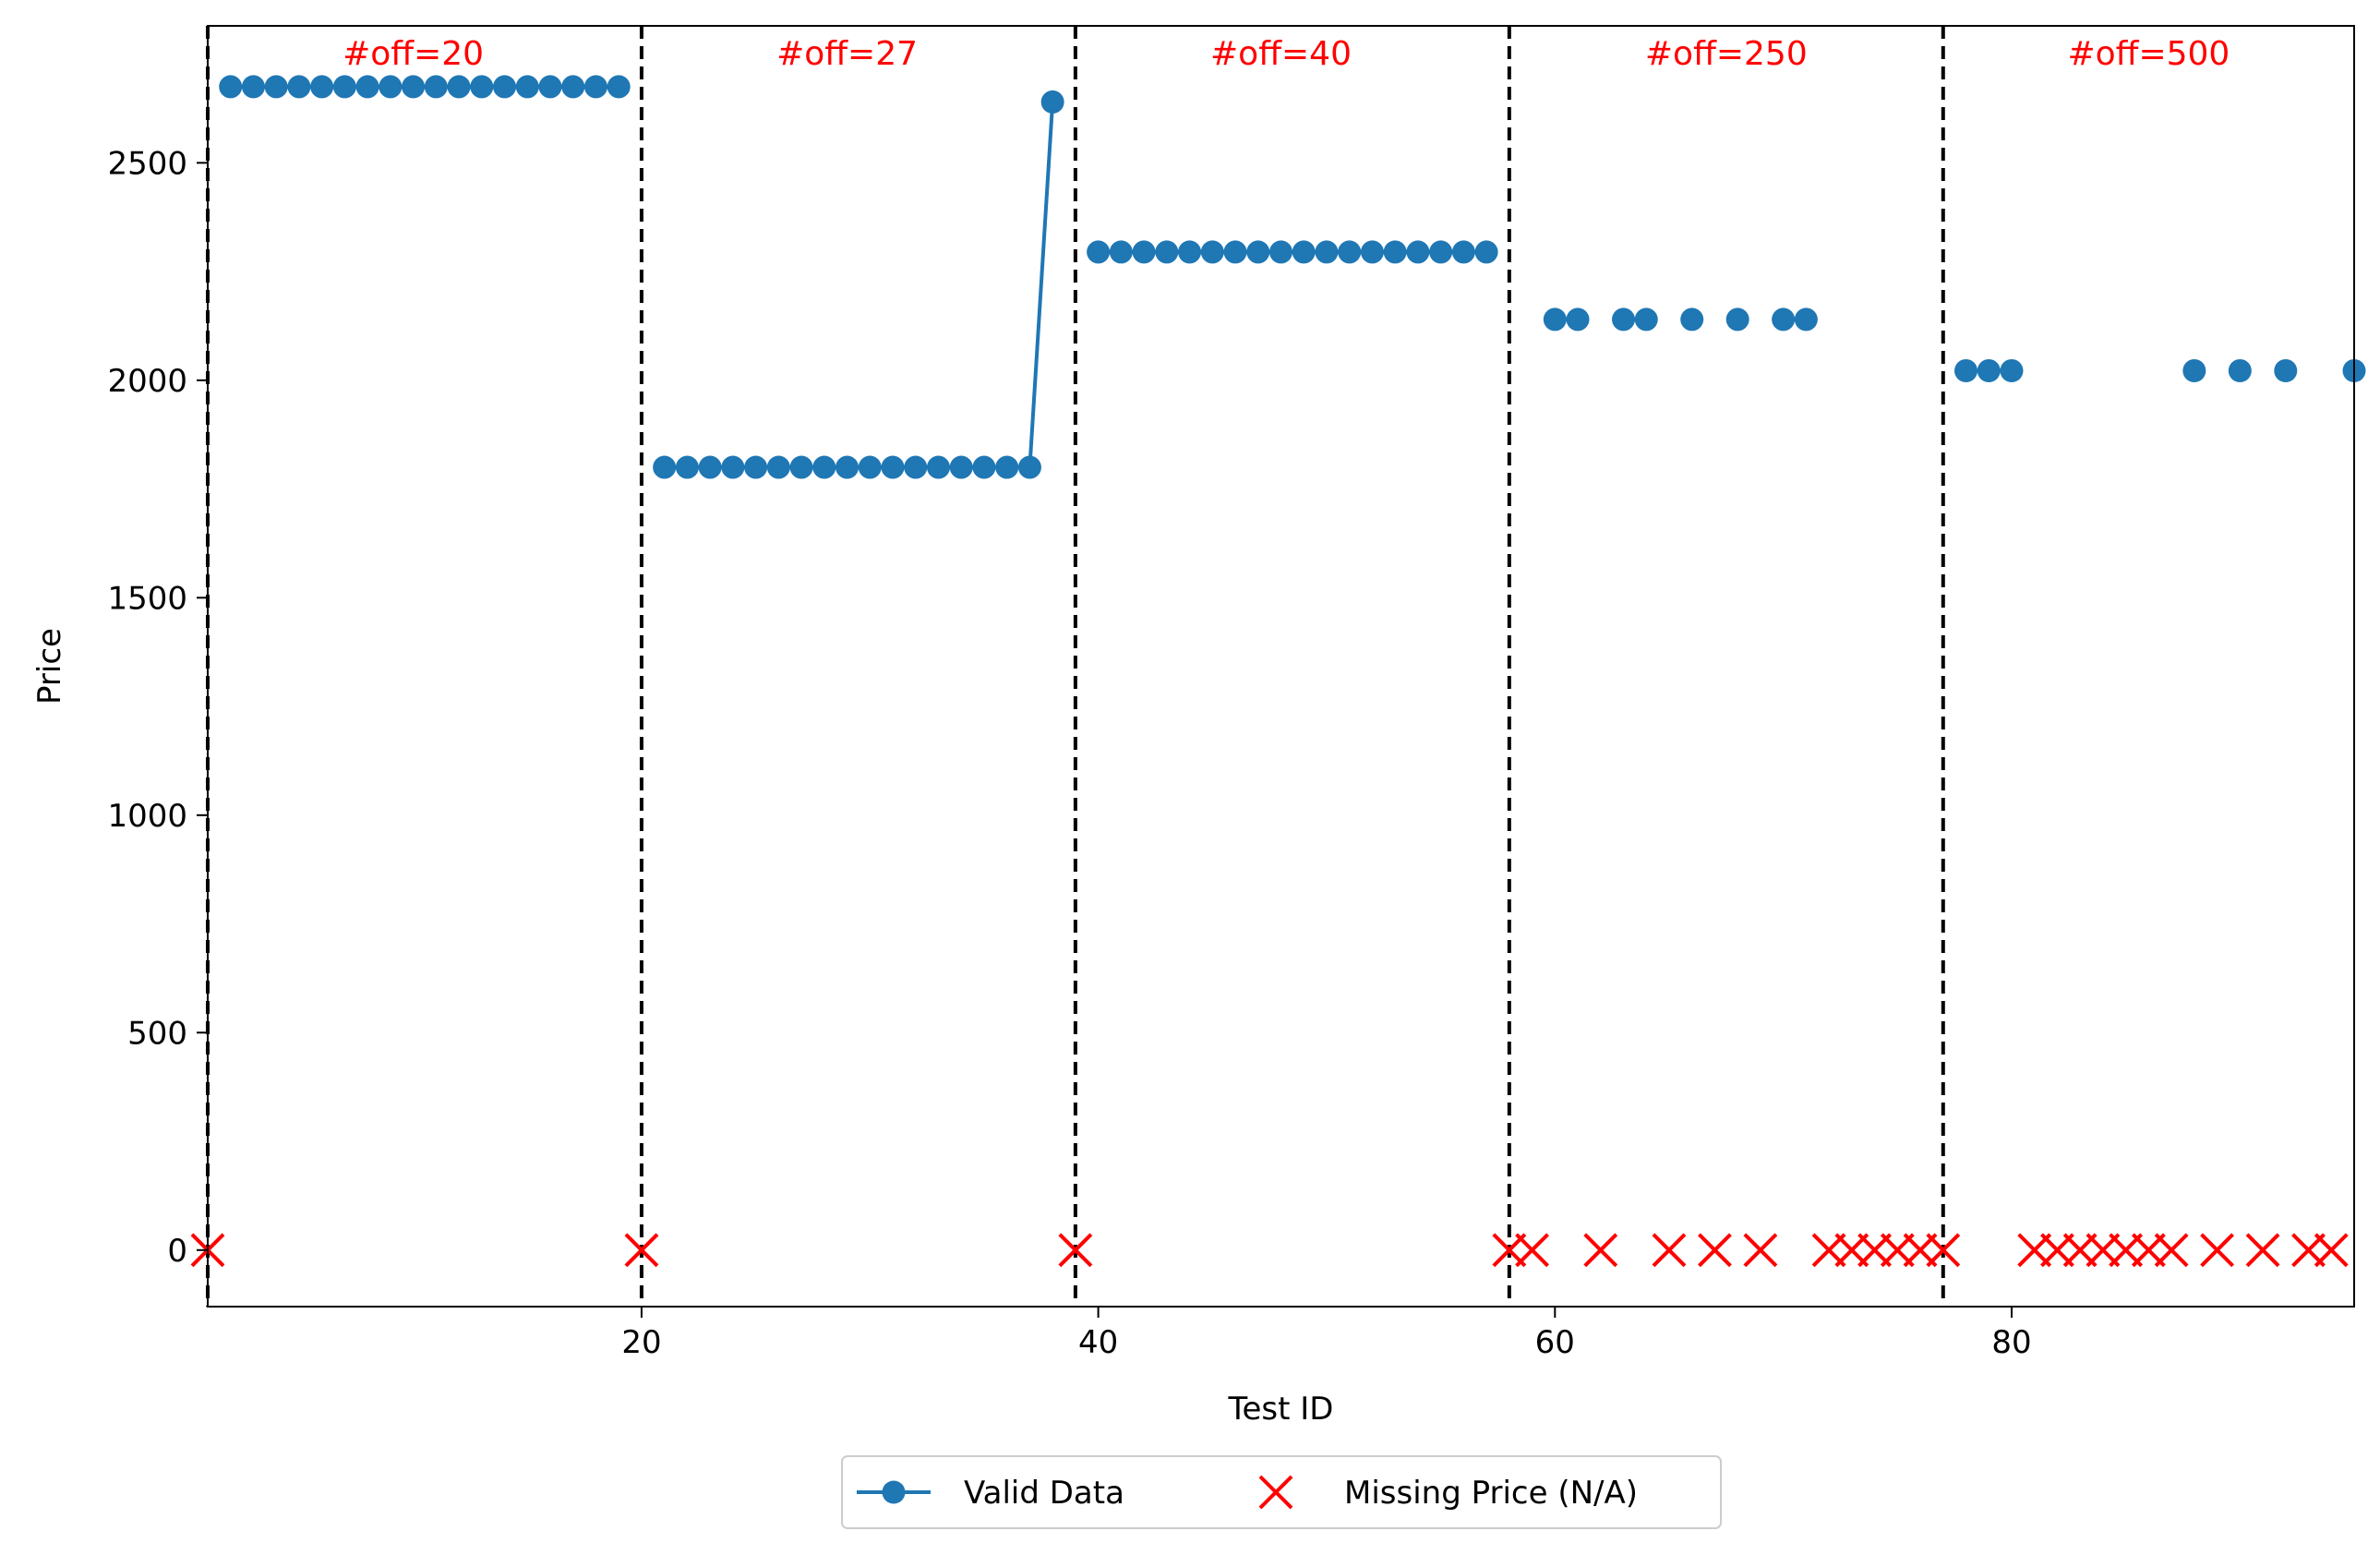  What do you see at coordinates (847, 54) in the screenshot?
I see `segment-label-1: #off=27` at bounding box center [847, 54].